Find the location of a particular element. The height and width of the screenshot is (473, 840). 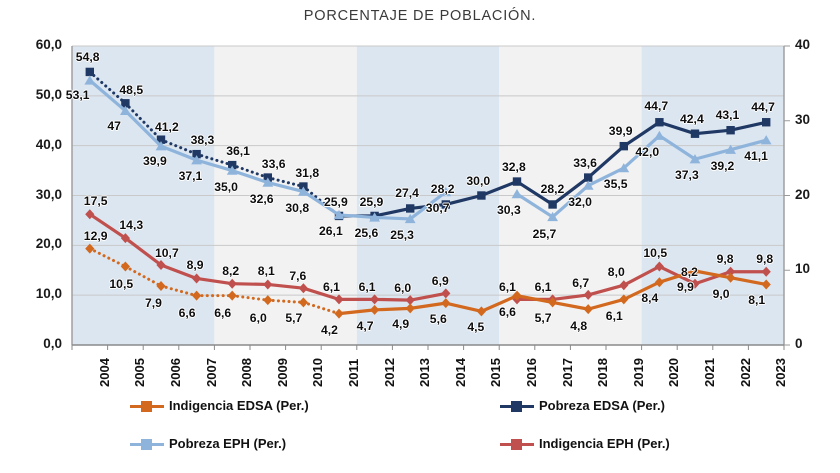

data-label: 41,1 is located at coordinates (756, 156).